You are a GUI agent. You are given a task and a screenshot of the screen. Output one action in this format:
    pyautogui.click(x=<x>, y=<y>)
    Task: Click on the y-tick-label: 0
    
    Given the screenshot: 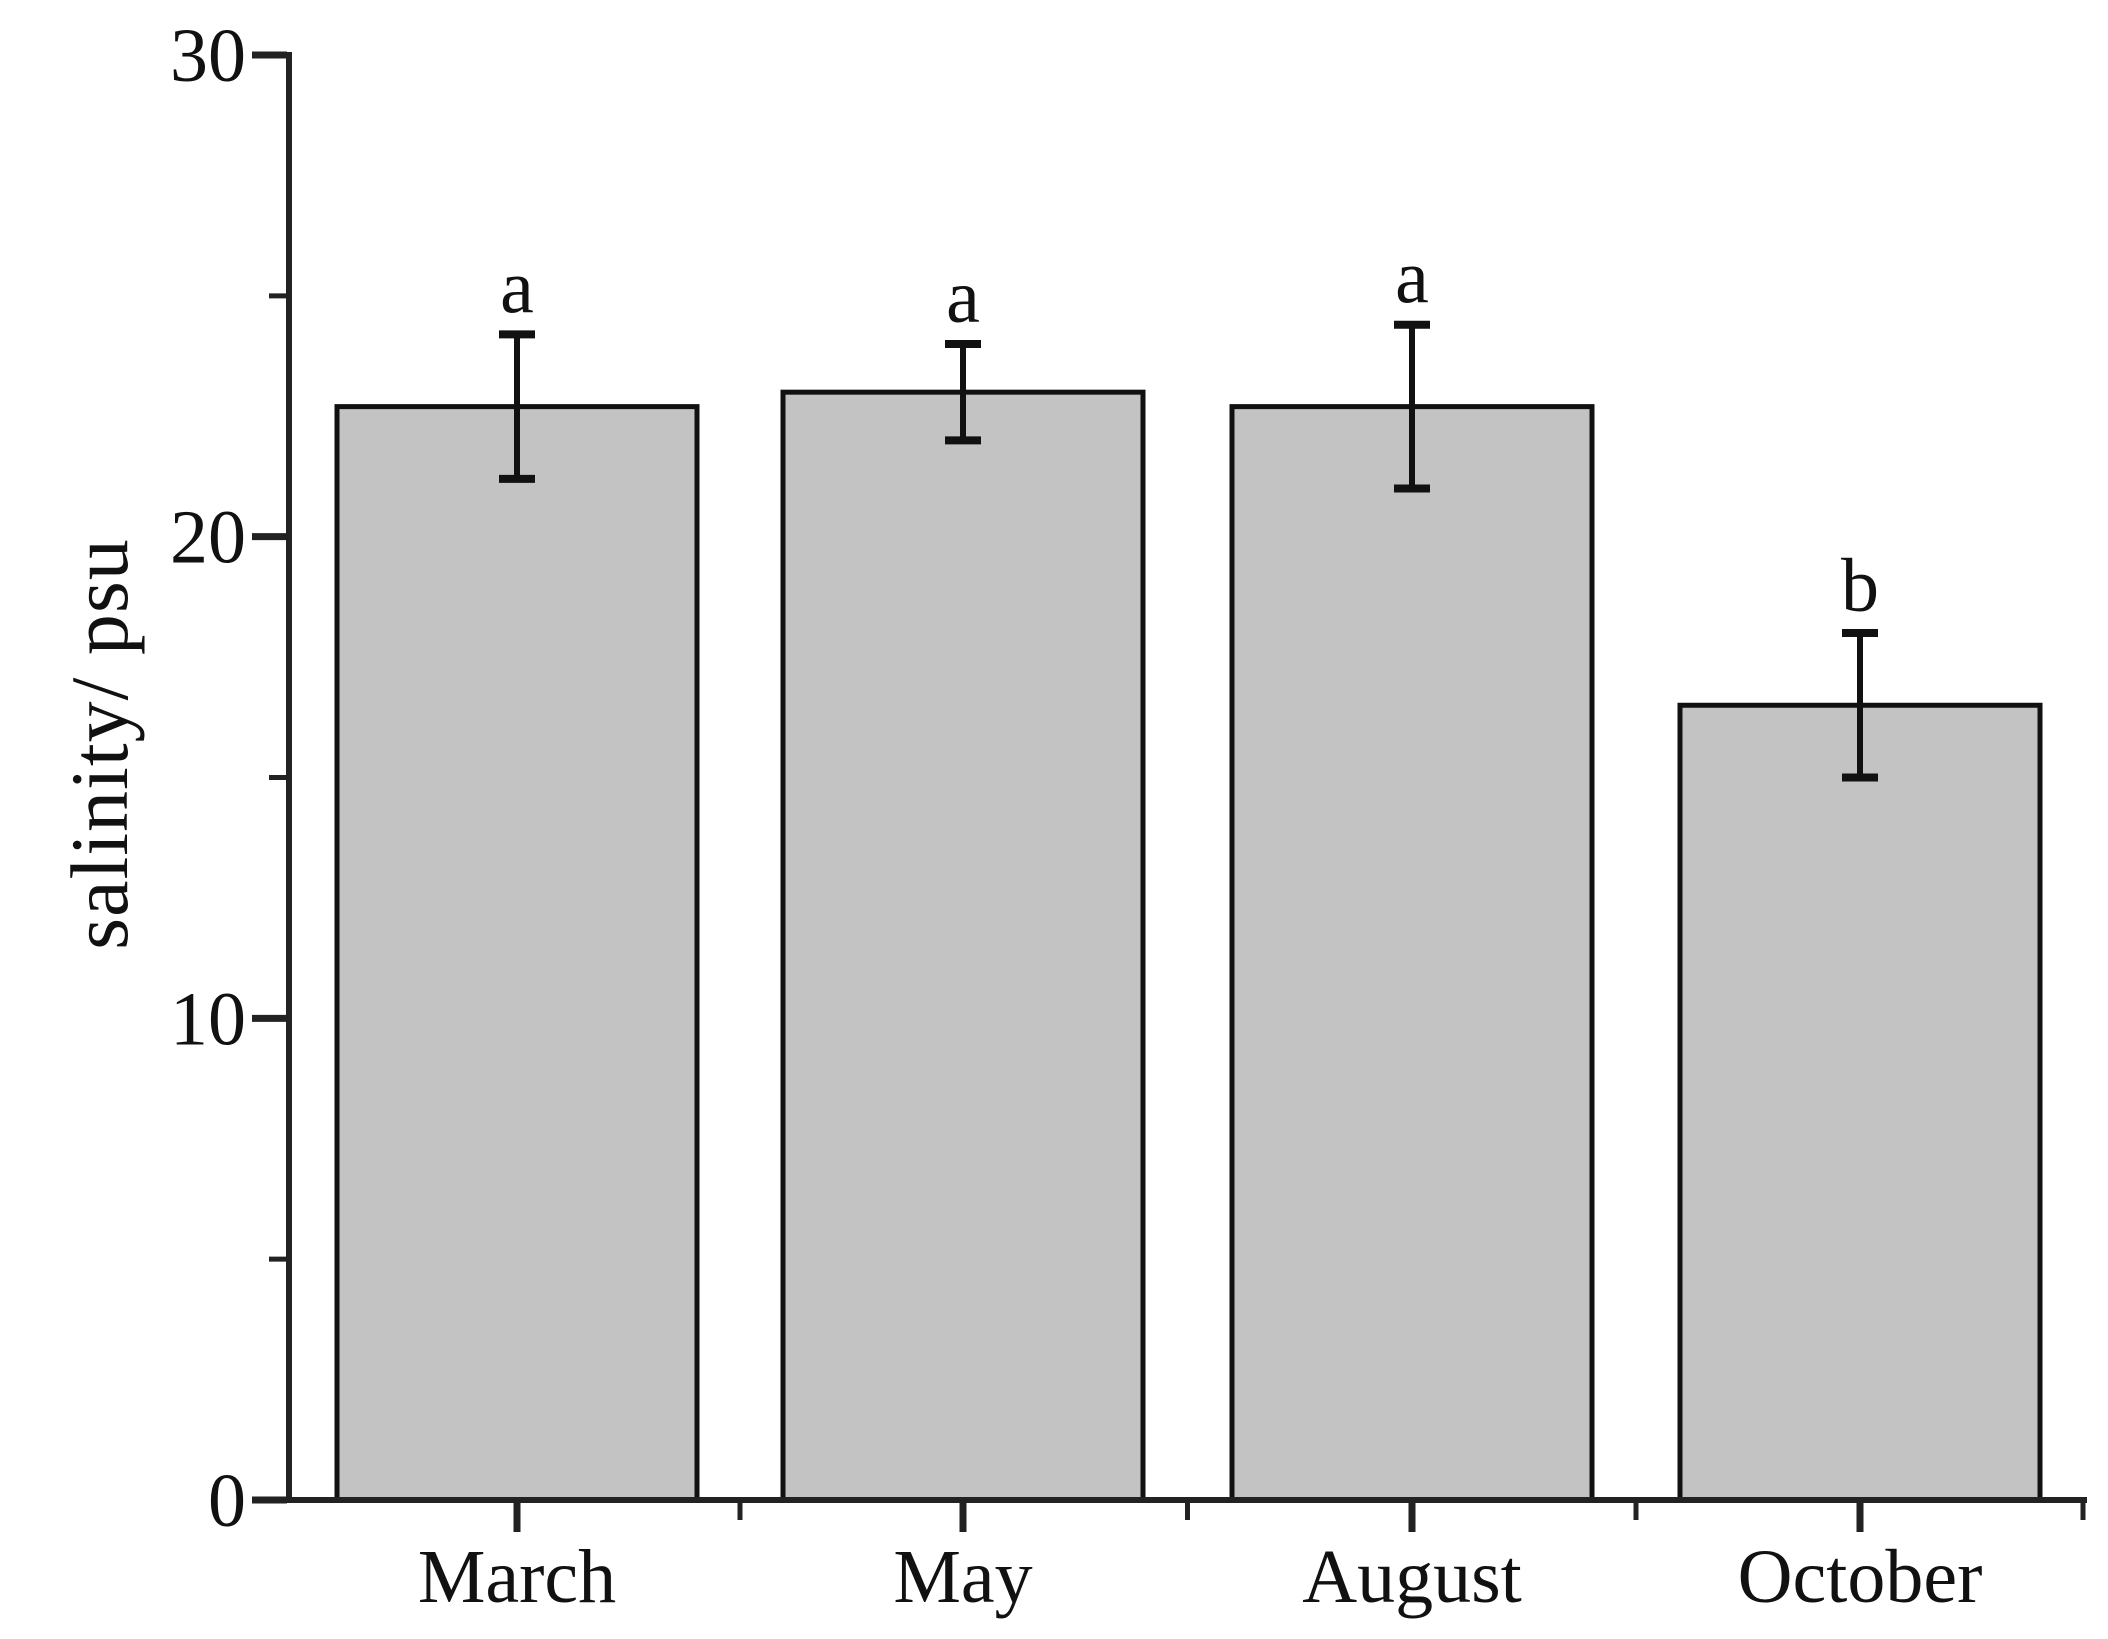 What is the action you would take?
    pyautogui.click(x=227, y=1501)
    